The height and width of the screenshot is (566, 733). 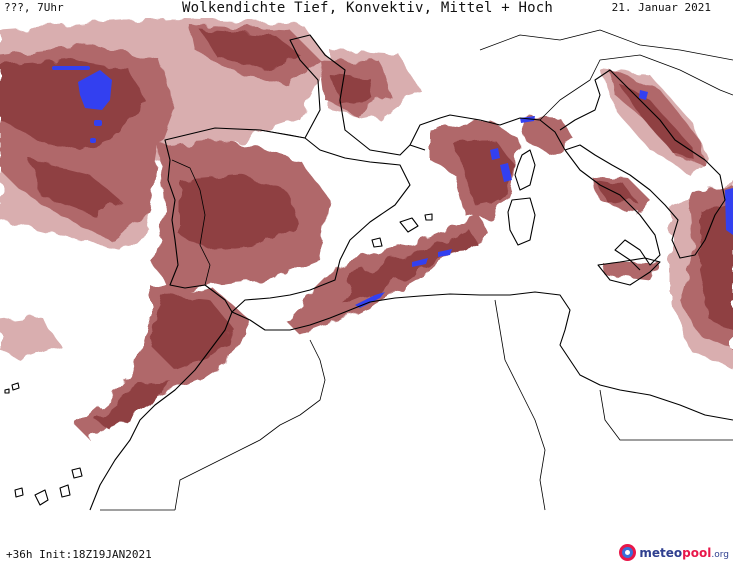 I want to click on run-info-label: +36h Init:18Z19JAN2021, so click(x=79, y=554).